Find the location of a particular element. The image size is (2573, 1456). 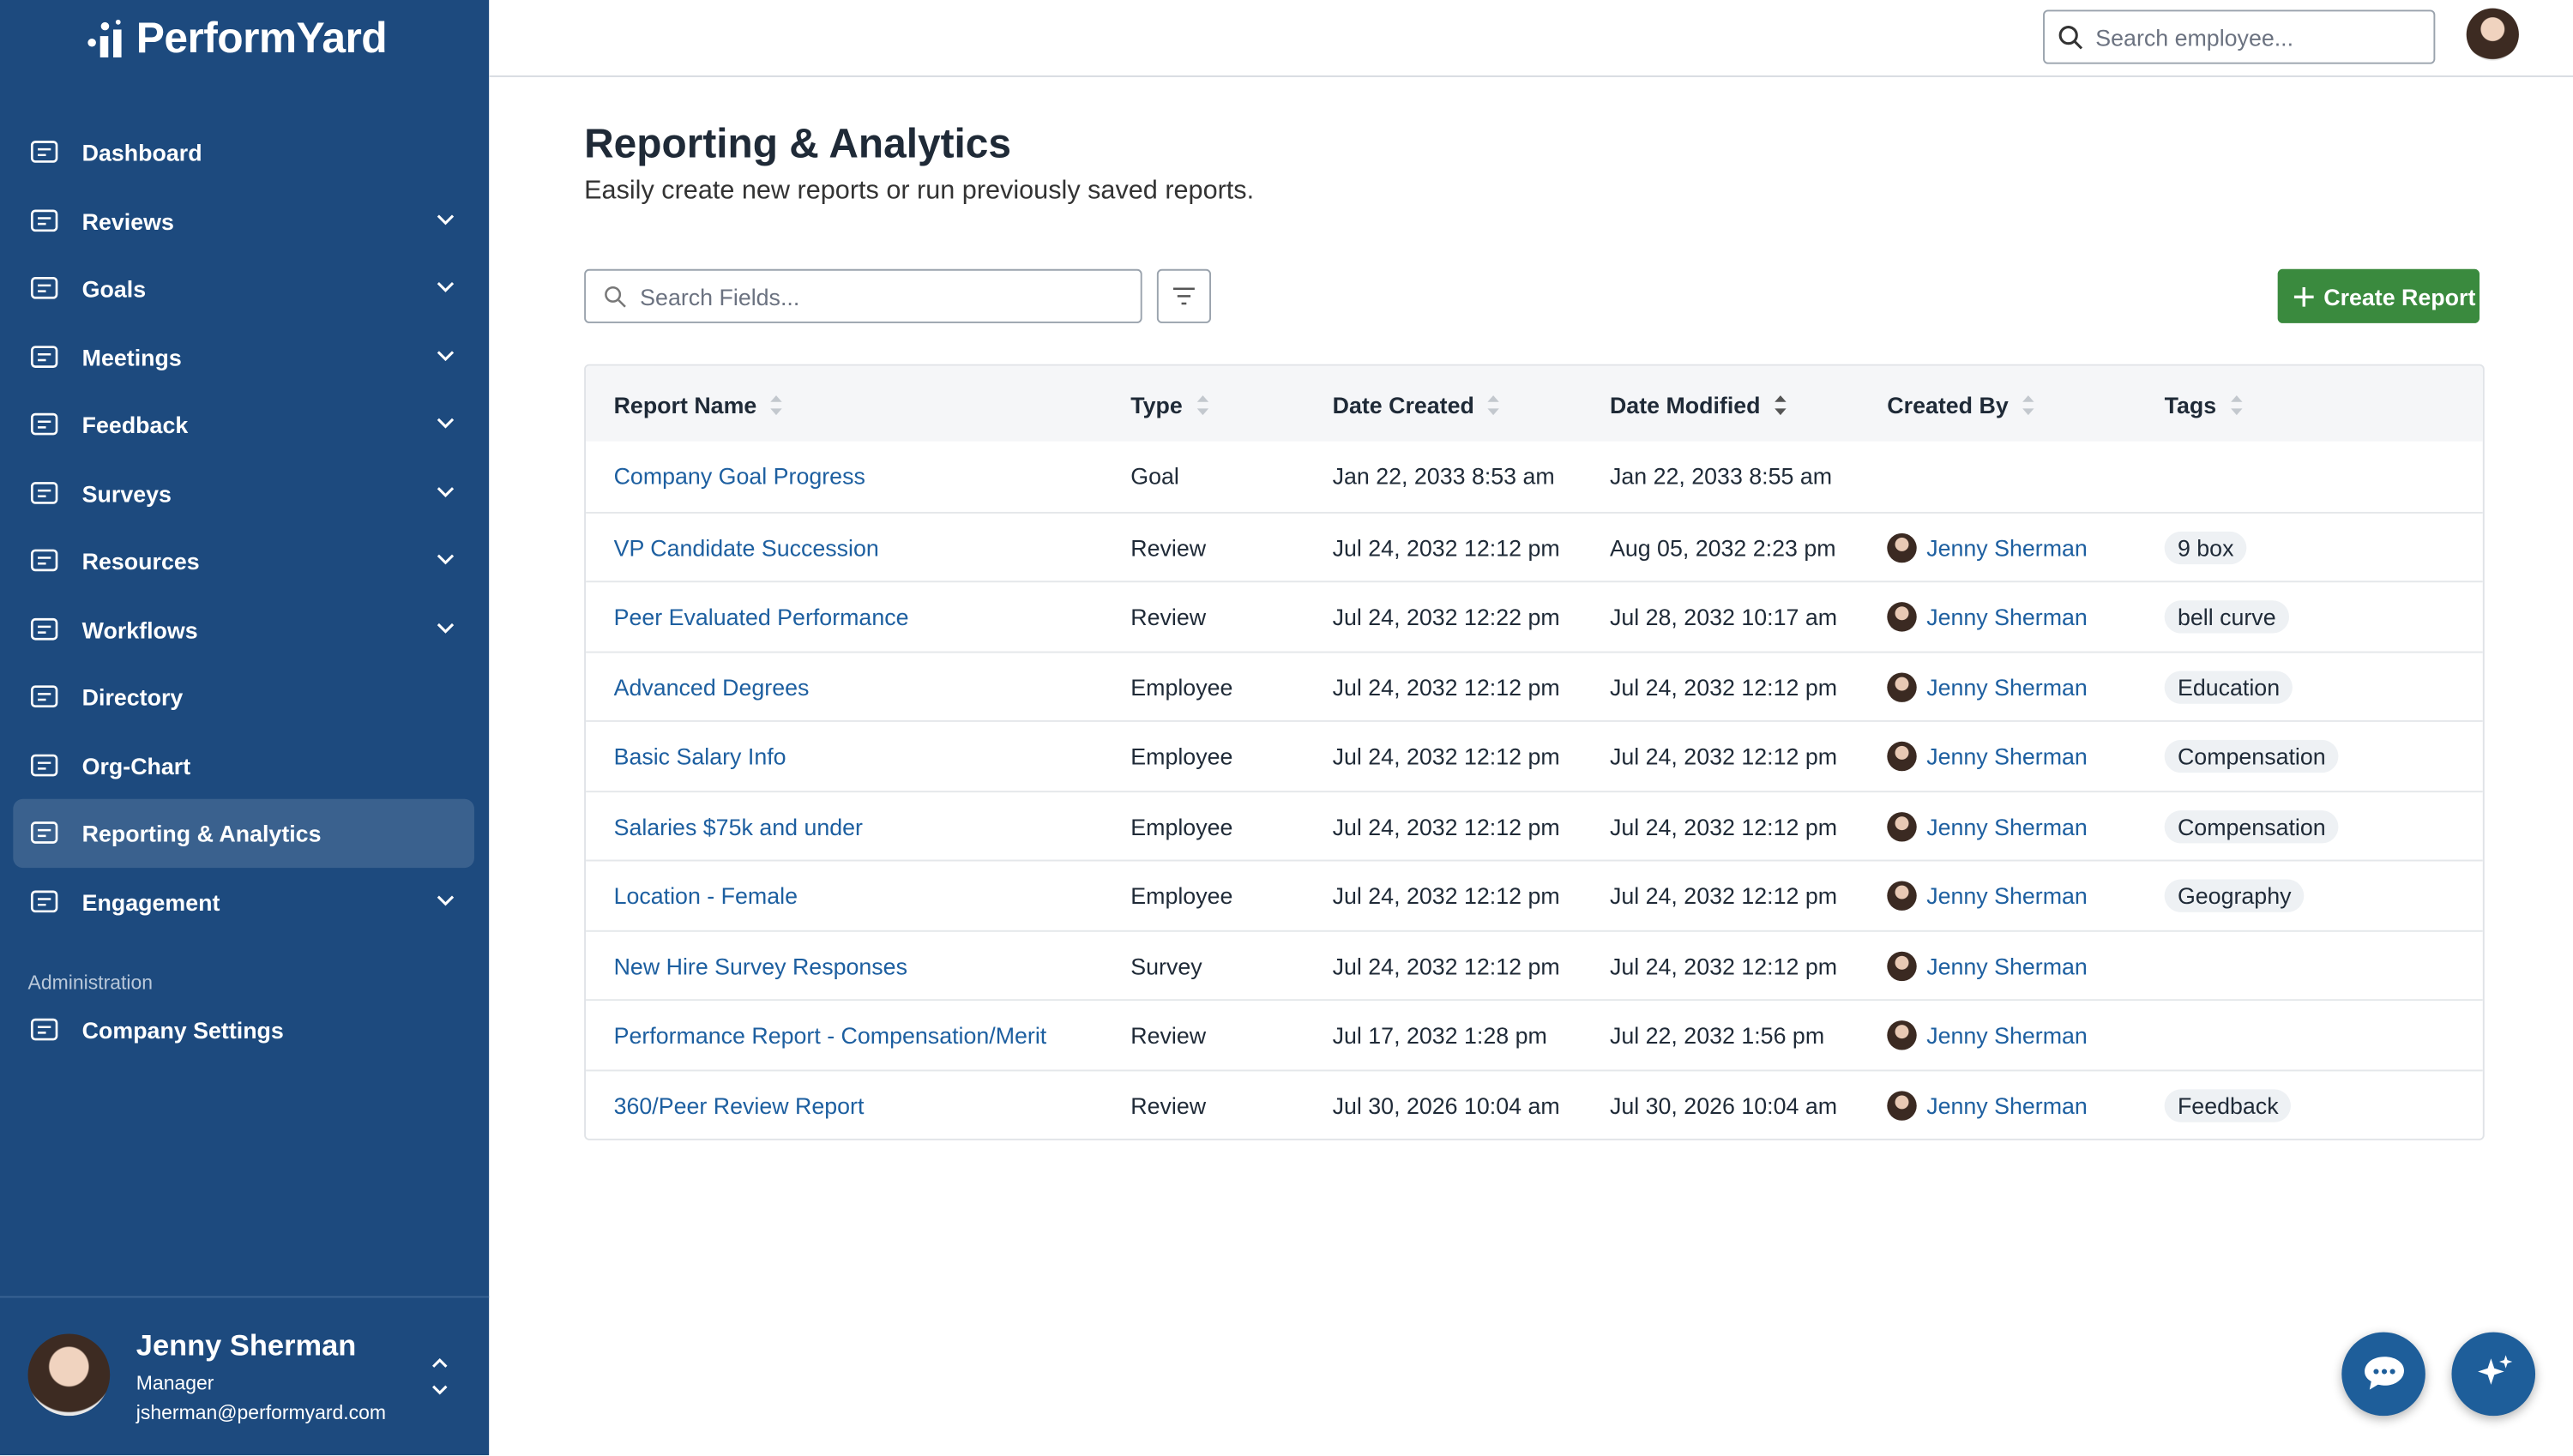

nav-item: Org-Chart is located at coordinates (243, 765).